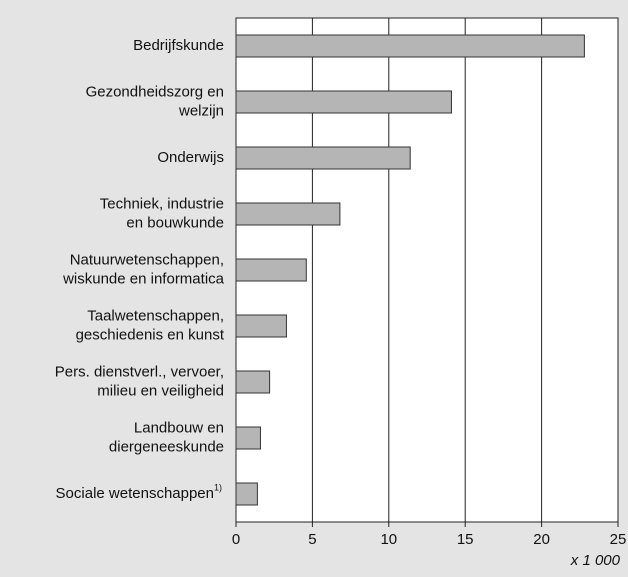 The width and height of the screenshot is (628, 577). Describe the element at coordinates (143, 278) in the screenshot. I see `y-tick-label: wiskunde en informatica` at that location.